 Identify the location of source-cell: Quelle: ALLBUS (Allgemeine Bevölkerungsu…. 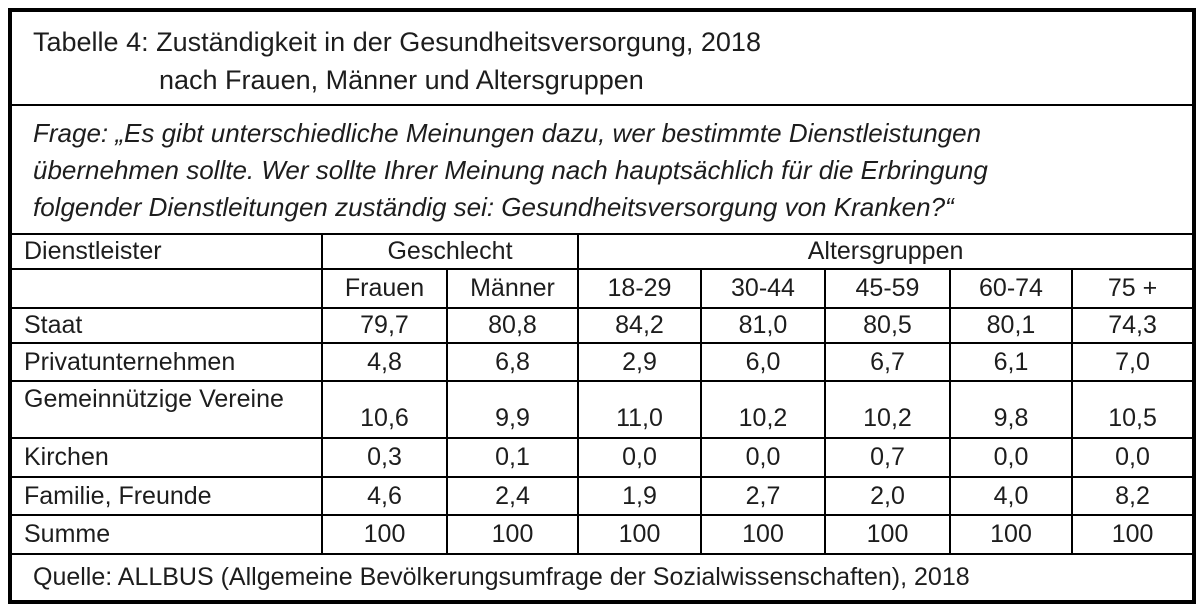
(602, 578).